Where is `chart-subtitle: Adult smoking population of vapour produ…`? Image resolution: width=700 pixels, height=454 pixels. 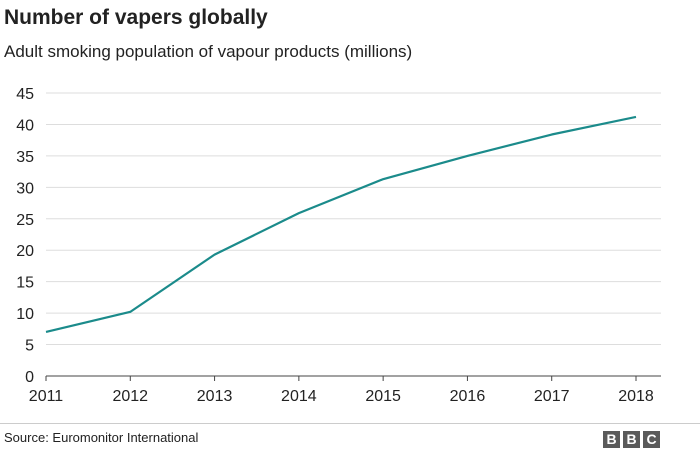
chart-subtitle: Adult smoking population of vapour produ… is located at coordinates (208, 51).